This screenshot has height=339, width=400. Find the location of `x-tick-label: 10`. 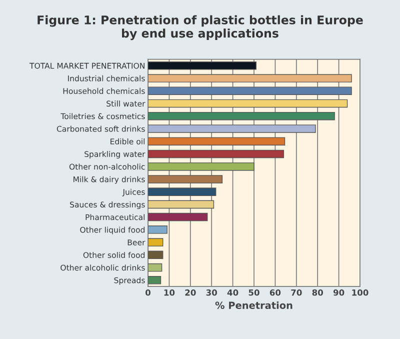

x-tick-label: 10 is located at coordinates (169, 292).